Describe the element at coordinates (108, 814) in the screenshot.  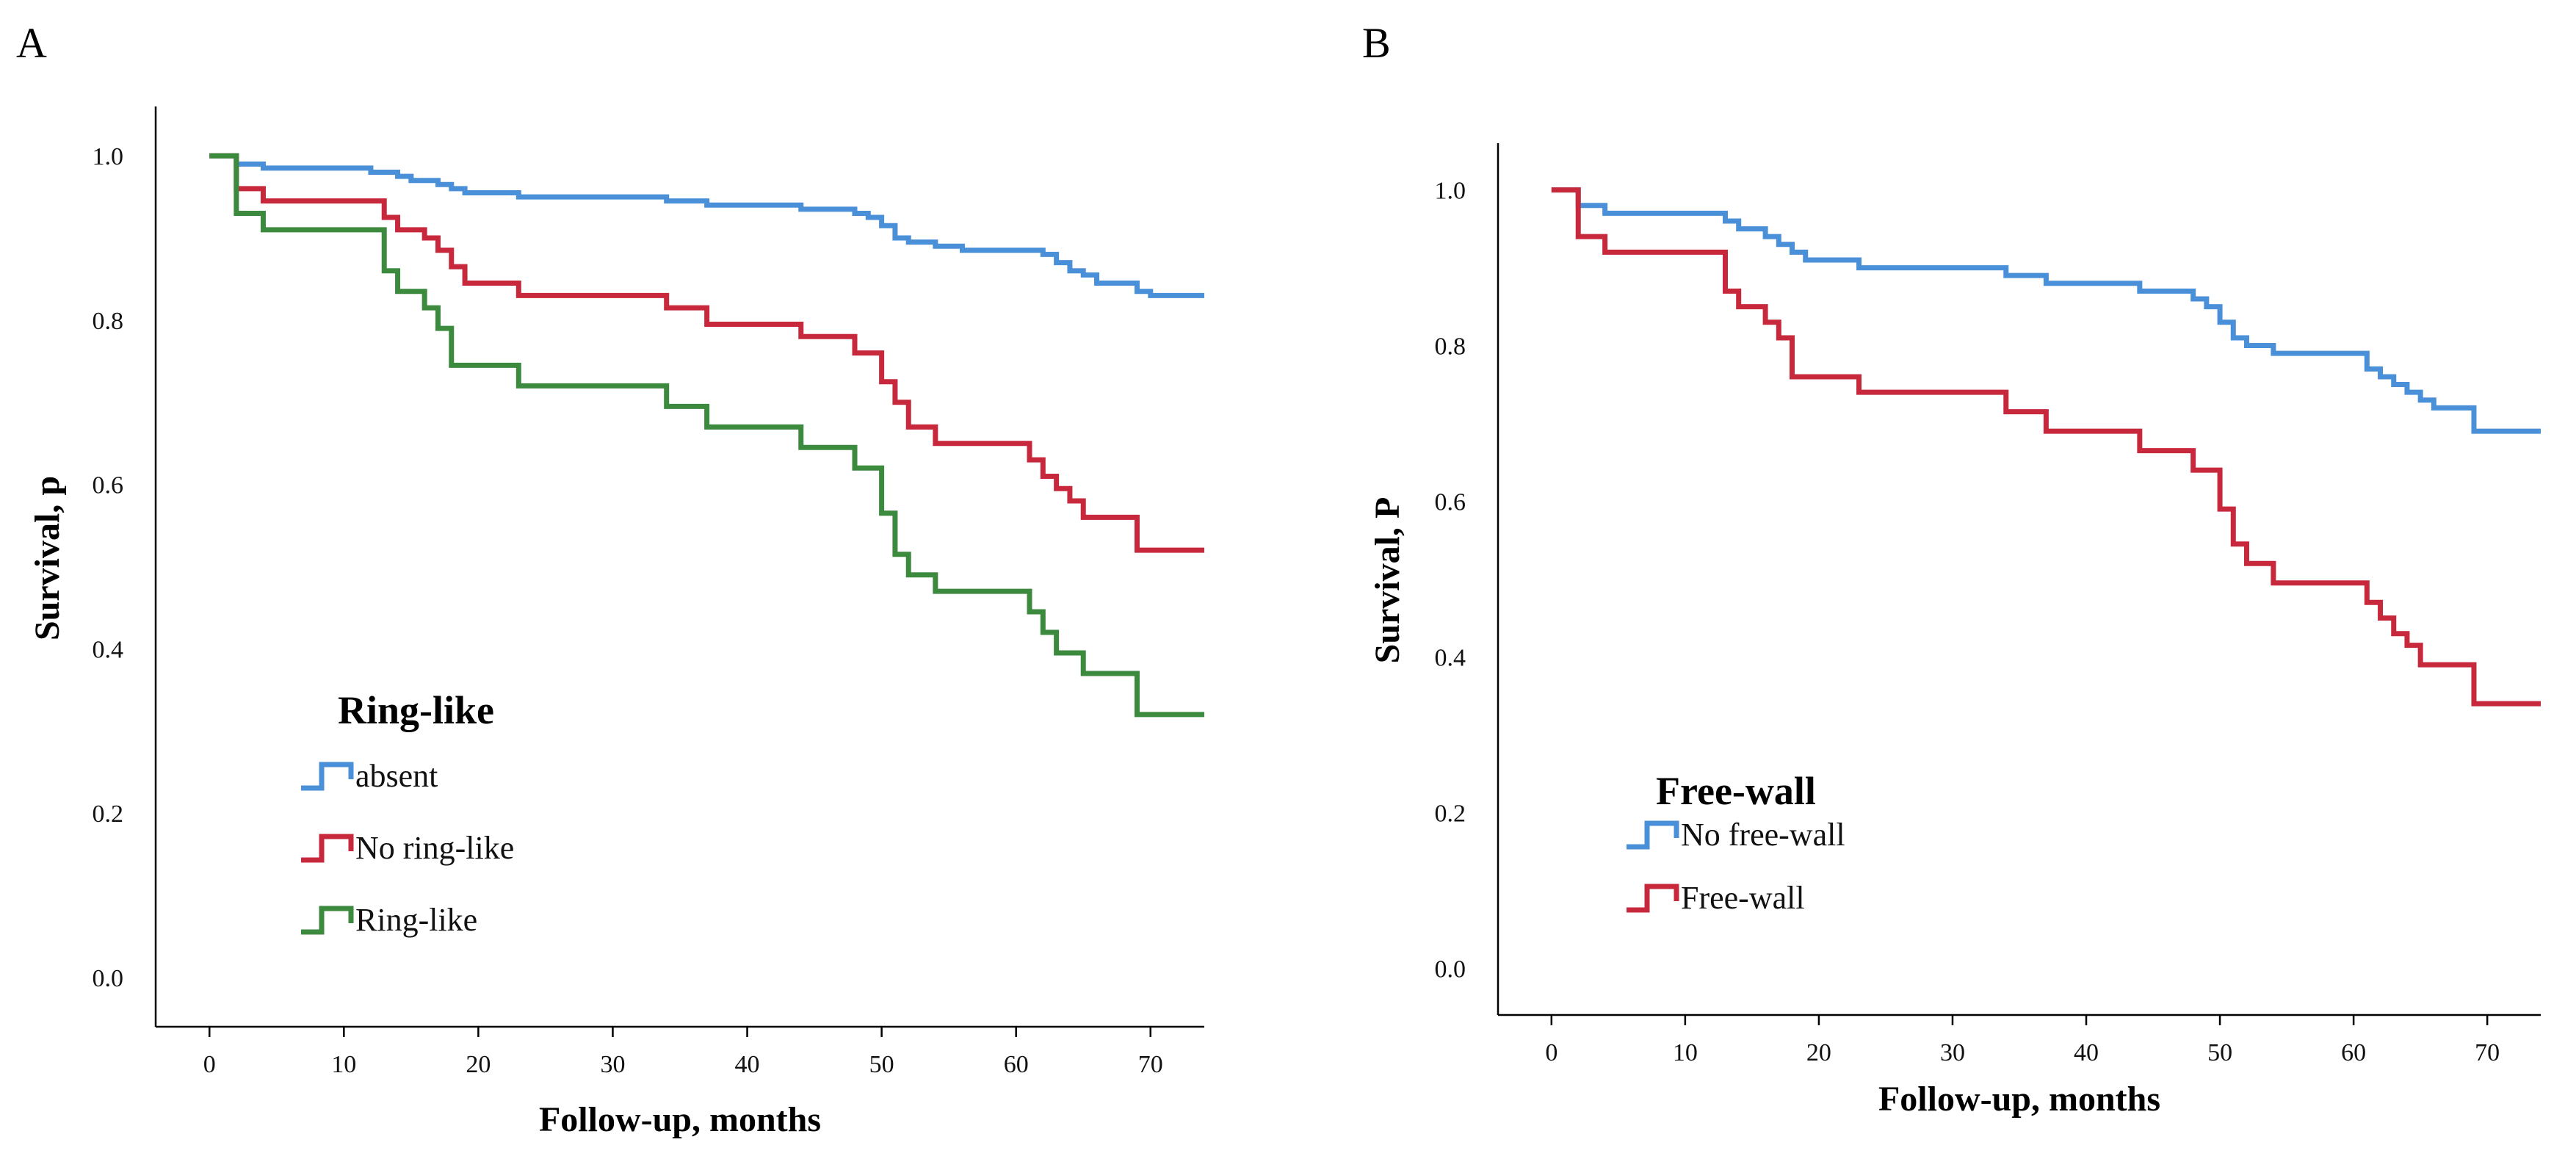
I see `y-tick-label-a-1: 0.2` at that location.